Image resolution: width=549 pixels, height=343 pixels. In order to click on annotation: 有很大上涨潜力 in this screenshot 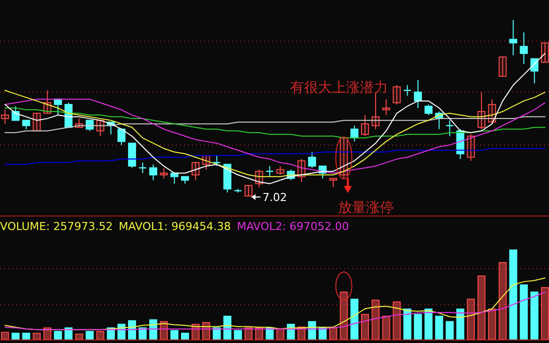, I will do `click(339, 88)`.